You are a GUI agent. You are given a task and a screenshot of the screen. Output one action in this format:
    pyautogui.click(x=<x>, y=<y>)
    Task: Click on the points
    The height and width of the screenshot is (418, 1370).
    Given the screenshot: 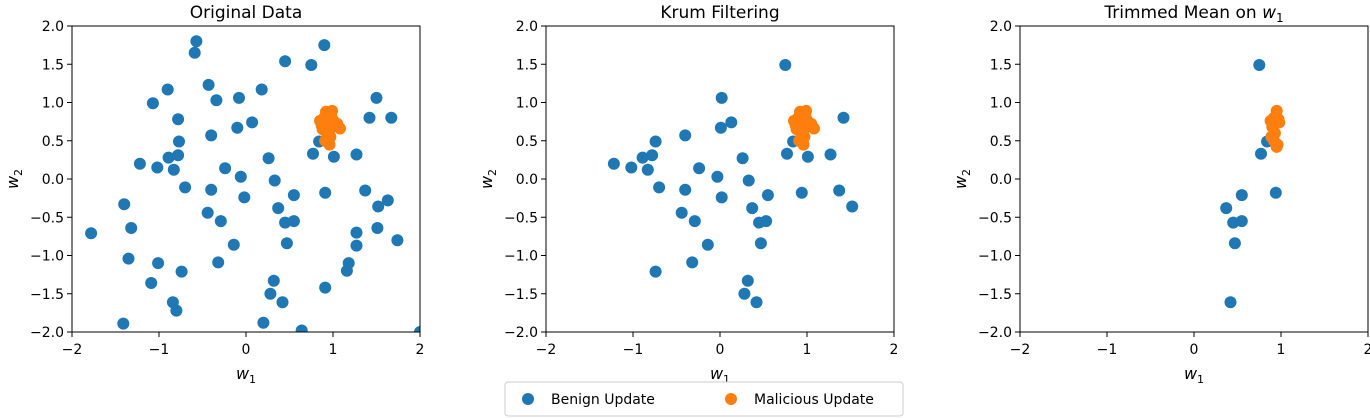 What is the action you would take?
    pyautogui.click(x=733, y=184)
    